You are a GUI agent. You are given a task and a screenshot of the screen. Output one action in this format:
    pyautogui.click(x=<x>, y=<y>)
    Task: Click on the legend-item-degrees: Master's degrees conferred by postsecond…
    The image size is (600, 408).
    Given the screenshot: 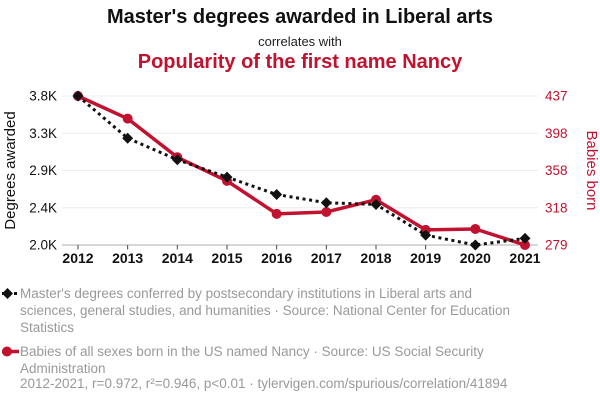 What is the action you would take?
    pyautogui.click(x=282, y=310)
    